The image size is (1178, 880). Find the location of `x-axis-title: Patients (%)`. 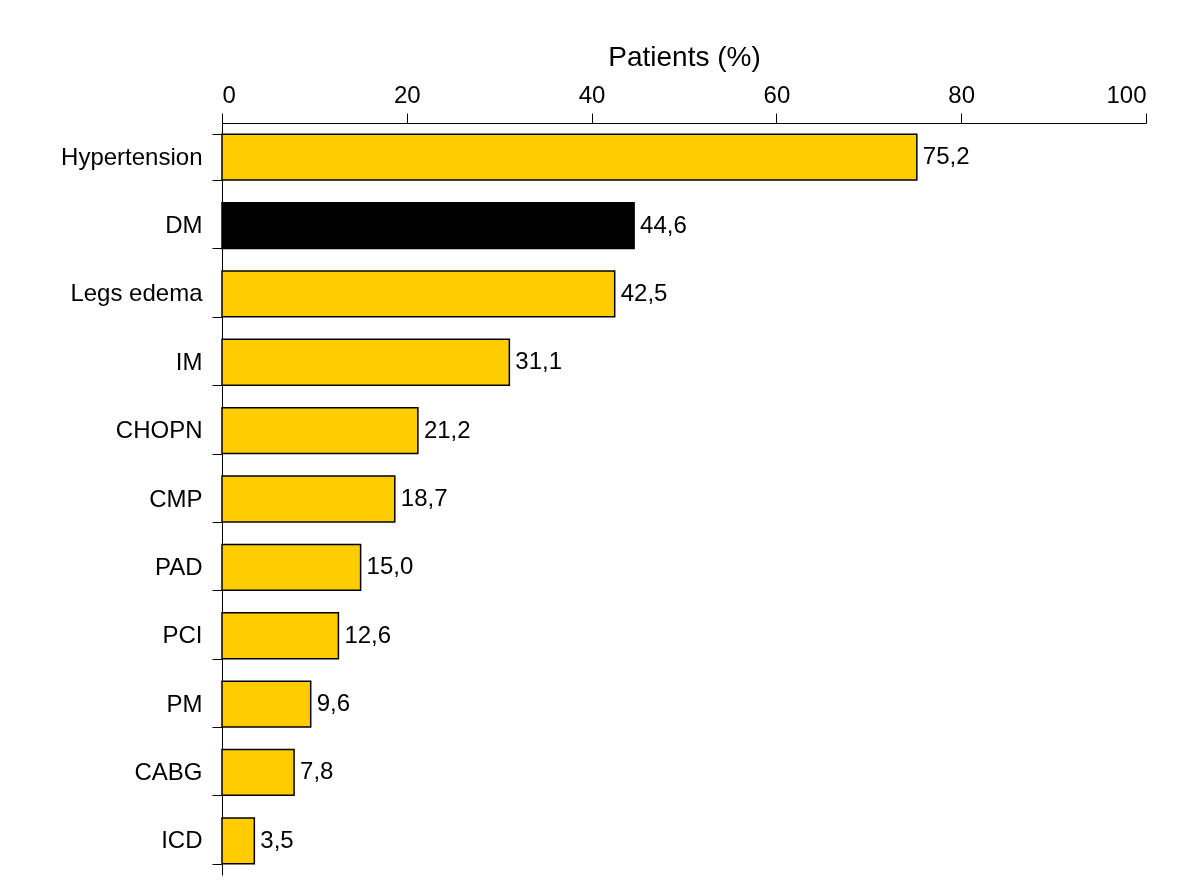

x-axis-title: Patients (%) is located at coordinates (684, 56).